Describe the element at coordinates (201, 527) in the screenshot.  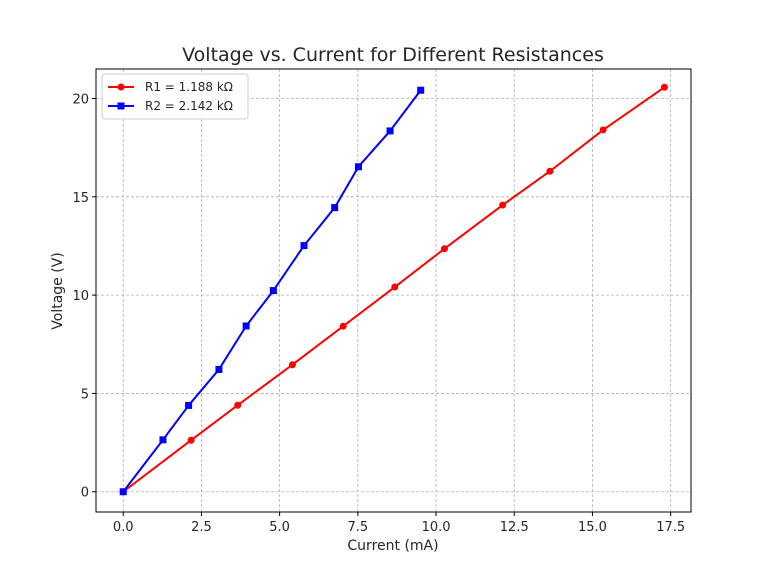
I see `x-tick-label-2-5: 2.5` at that location.